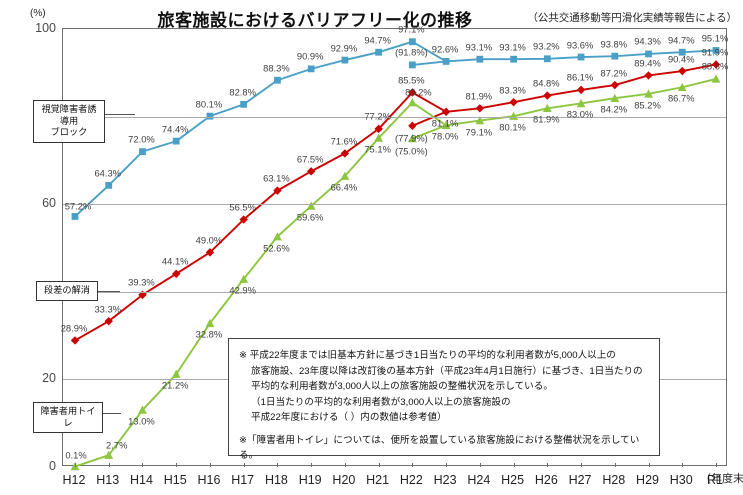  Describe the element at coordinates (614, 73) in the screenshot. I see `data-point-label: 87.2%` at that location.